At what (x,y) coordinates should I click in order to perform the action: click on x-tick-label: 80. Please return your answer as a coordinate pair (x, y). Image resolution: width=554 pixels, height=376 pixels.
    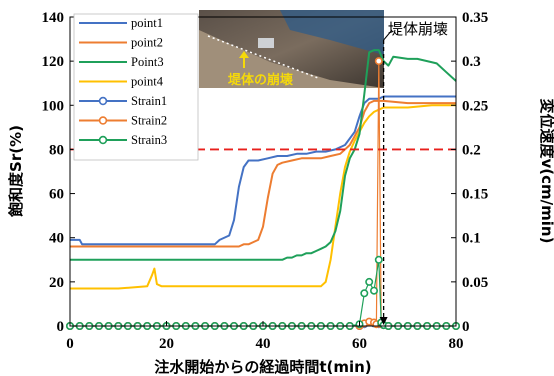
    Looking at the image, I should click on (456, 344).